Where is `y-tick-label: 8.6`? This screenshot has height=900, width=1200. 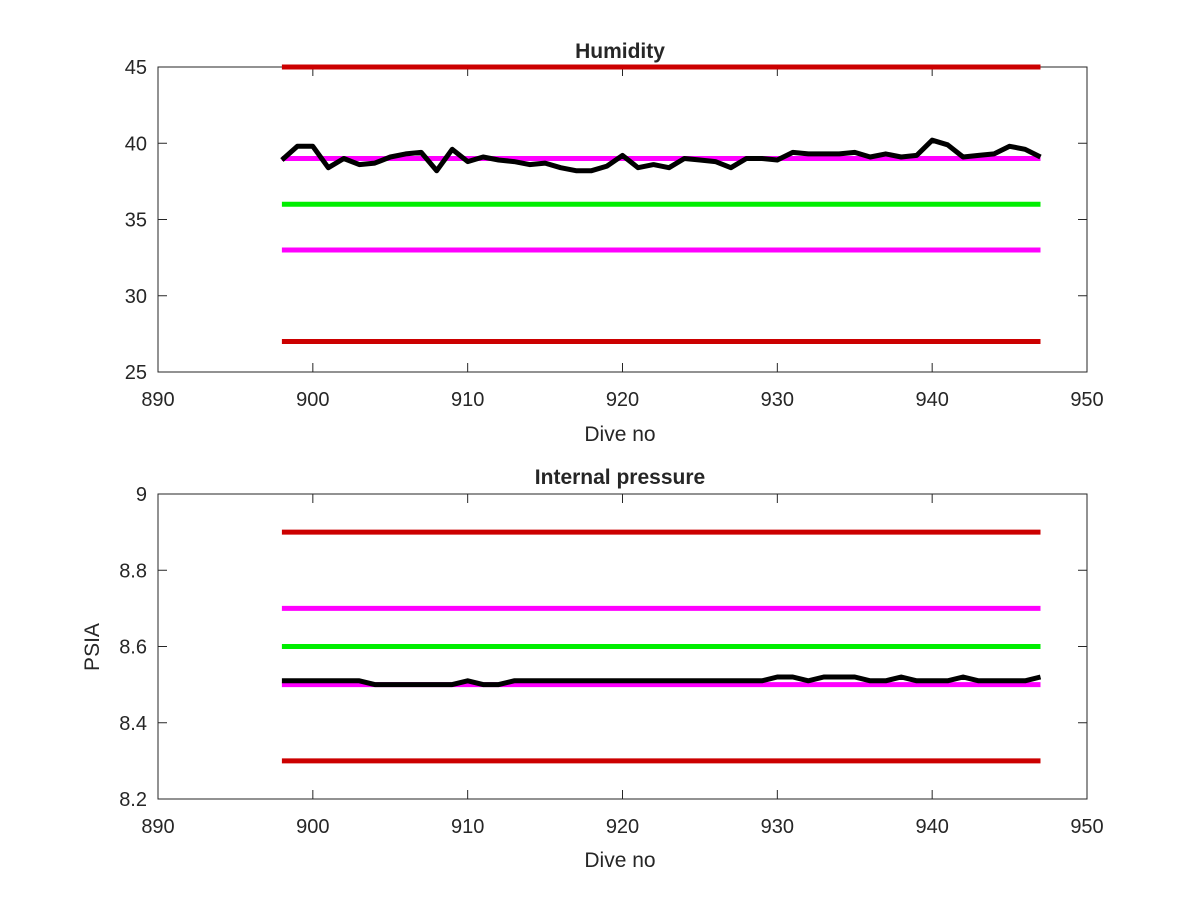
y-tick-label: 8.6 is located at coordinates (133, 648).